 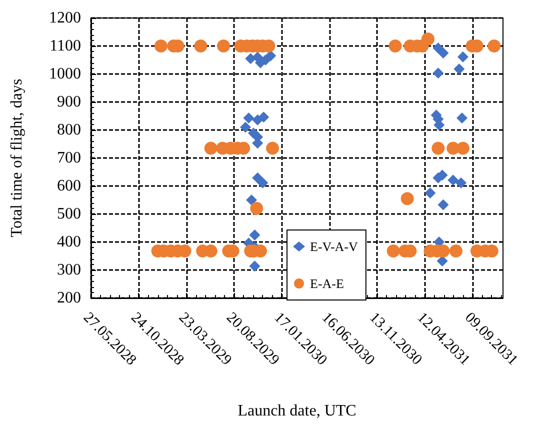 I want to click on y-tick-label: 200, so click(x=69, y=298).